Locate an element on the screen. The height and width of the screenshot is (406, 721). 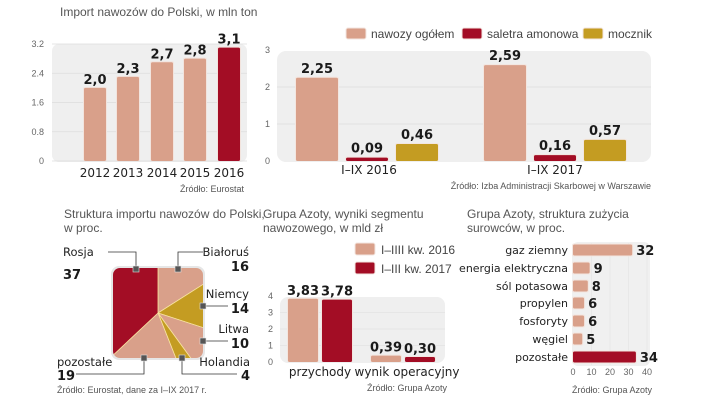
bar-value-label: 2,25 is located at coordinates (317, 69).